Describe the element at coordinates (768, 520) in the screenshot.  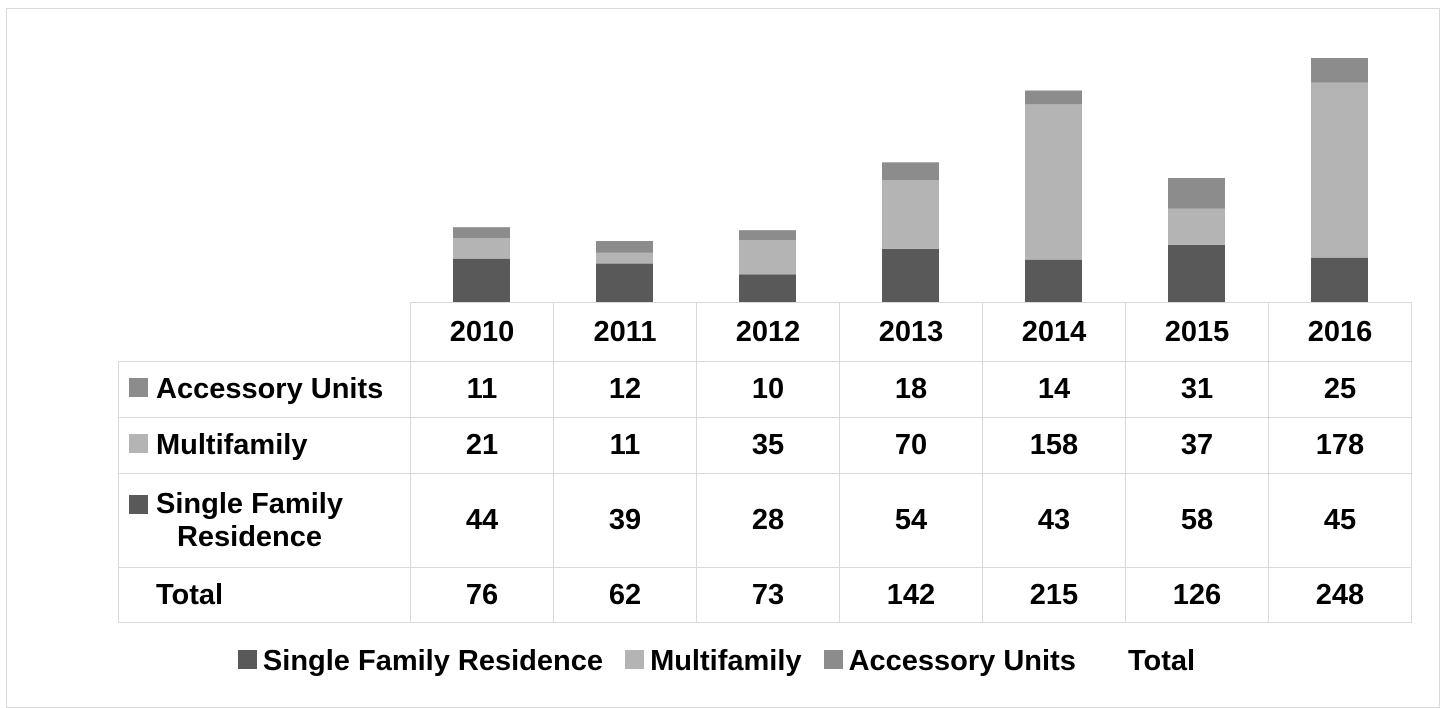
I see `table-cell: 28` at that location.